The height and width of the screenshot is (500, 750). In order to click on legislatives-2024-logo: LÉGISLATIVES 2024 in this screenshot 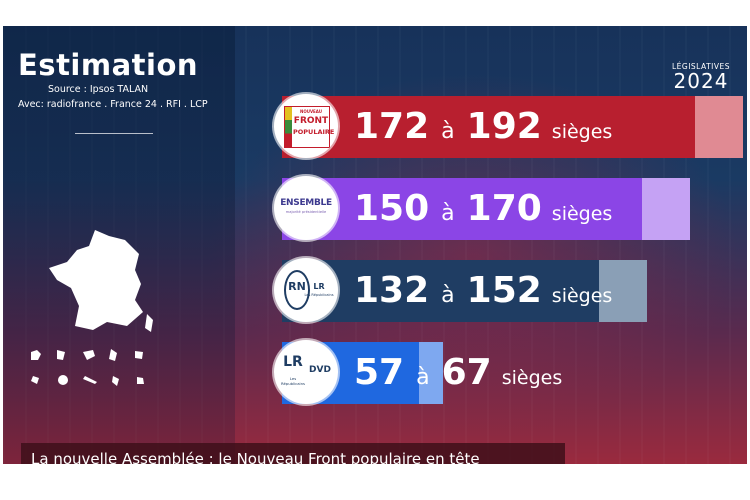, I will do `click(701, 76)`.